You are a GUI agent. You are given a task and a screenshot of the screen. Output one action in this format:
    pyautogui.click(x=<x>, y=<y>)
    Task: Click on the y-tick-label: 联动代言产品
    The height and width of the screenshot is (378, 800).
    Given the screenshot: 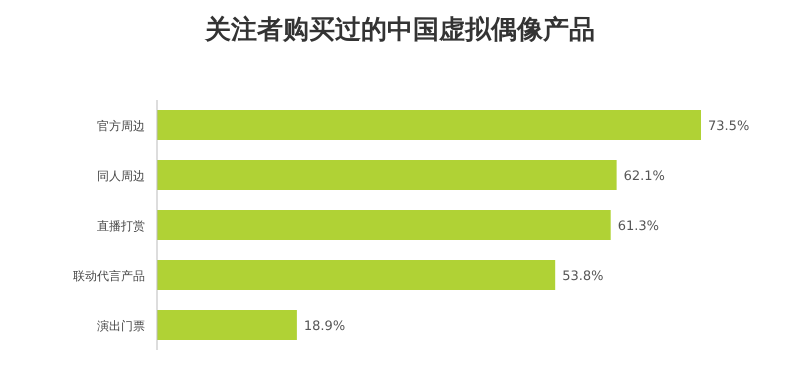 What is the action you would take?
    pyautogui.click(x=109, y=276)
    